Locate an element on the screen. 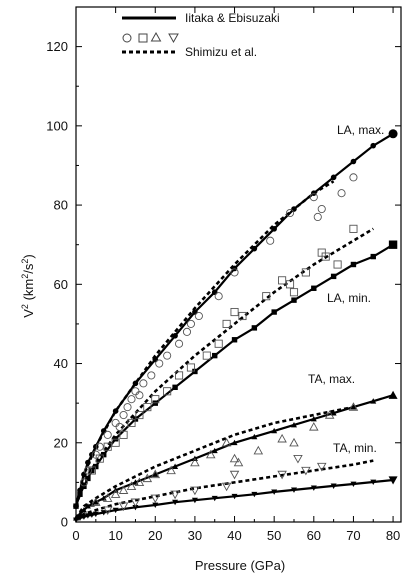  legend-square-marker is located at coordinates (143, 38).